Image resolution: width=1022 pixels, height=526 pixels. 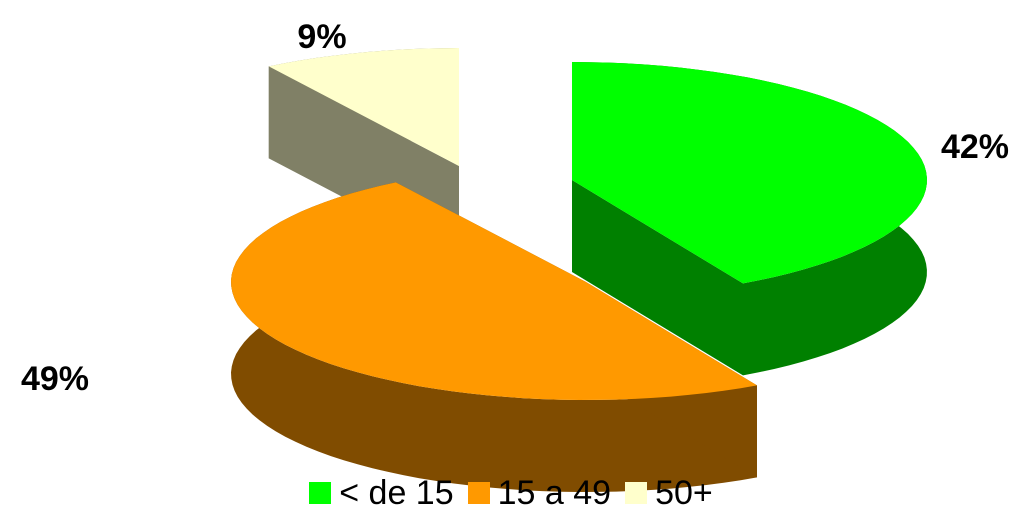 I want to click on slice-top-50-plus, so click(x=363, y=107).